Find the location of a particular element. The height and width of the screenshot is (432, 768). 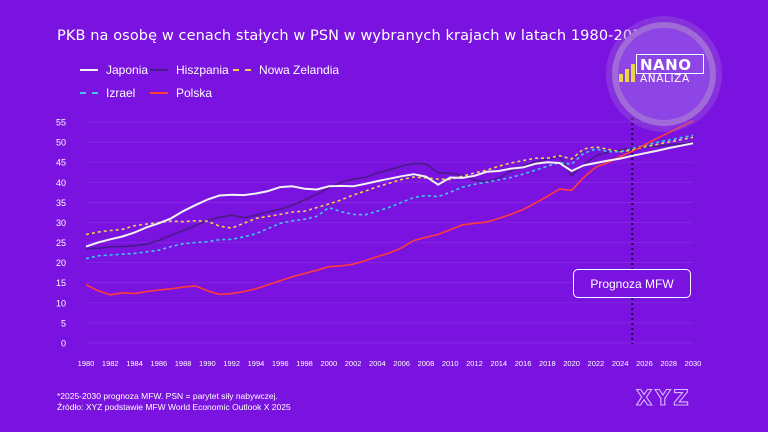

x-tick-label: 1990 is located at coordinates (207, 363).